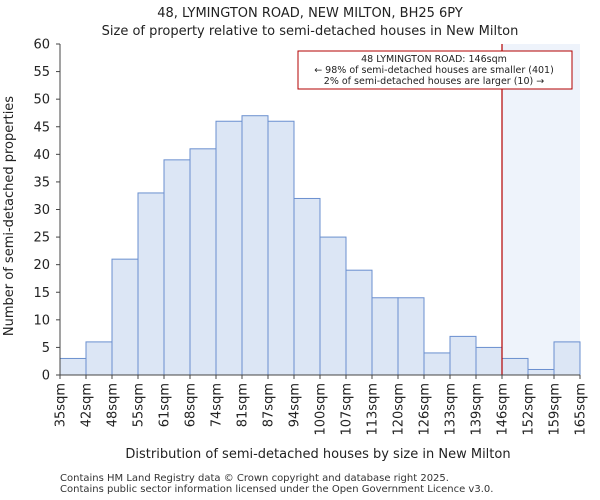  What do you see at coordinates (503, 409) in the screenshot?
I see `x-tick-label: 146sqm` at bounding box center [503, 409].